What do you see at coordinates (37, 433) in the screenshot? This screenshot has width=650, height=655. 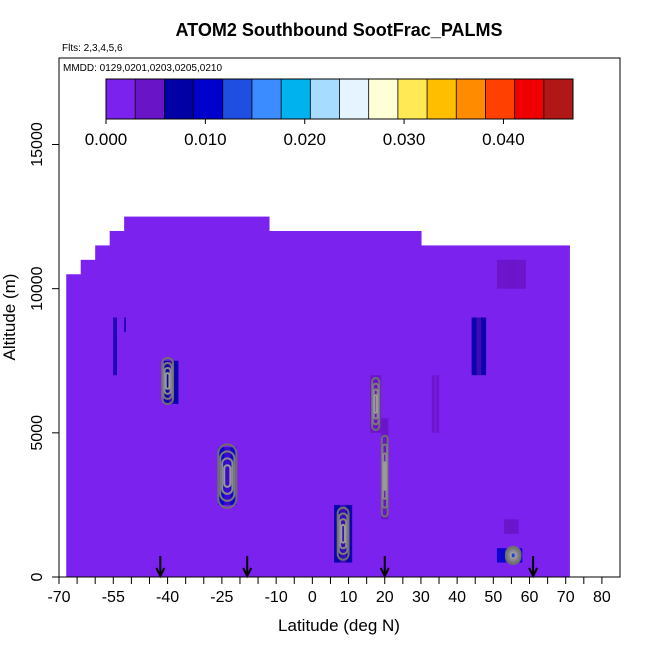 I see `y-tick-label: 5000` at bounding box center [37, 433].